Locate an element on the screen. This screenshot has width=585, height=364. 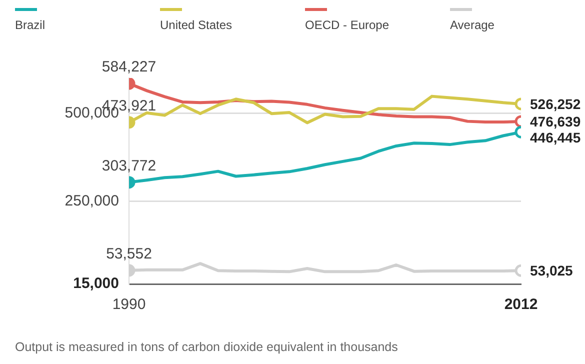
legend-label: United States is located at coordinates (197, 25).